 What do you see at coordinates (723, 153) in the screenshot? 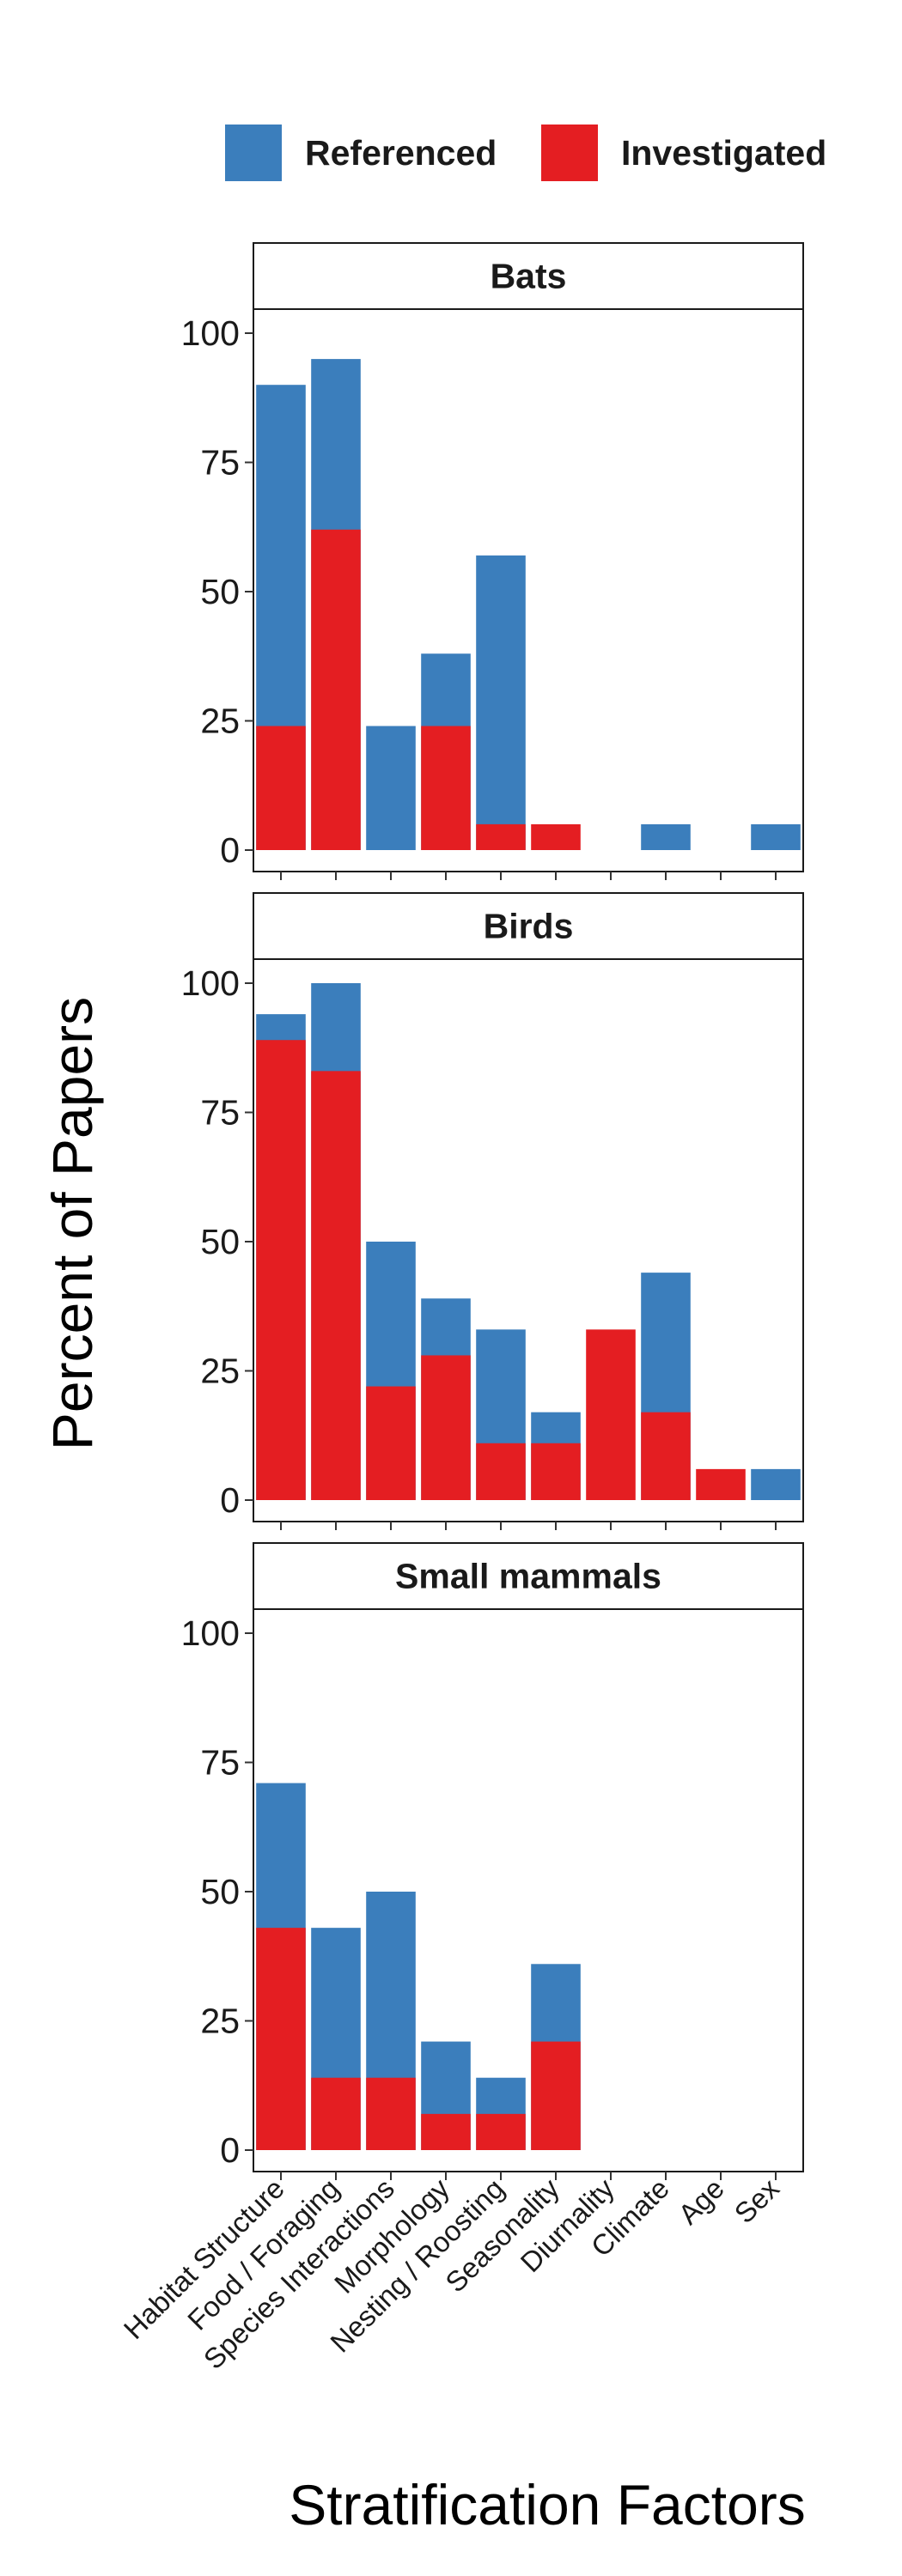
I see `legend-label-investigated: Investigated` at bounding box center [723, 153].